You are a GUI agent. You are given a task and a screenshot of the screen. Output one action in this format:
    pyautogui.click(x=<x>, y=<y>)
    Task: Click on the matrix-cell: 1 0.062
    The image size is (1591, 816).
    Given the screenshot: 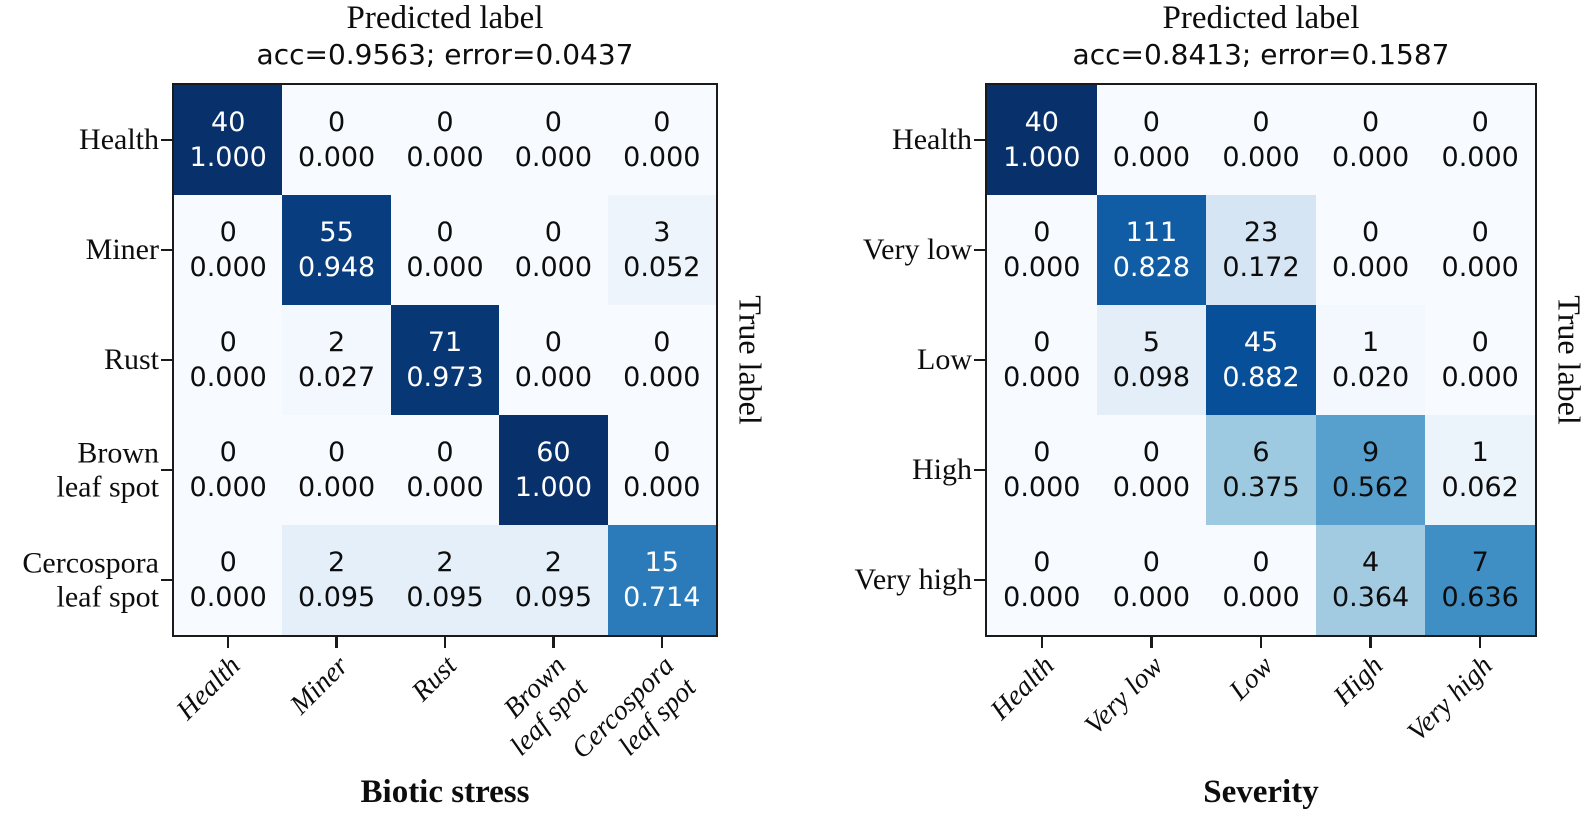 What is the action you would take?
    pyautogui.click(x=1480, y=470)
    